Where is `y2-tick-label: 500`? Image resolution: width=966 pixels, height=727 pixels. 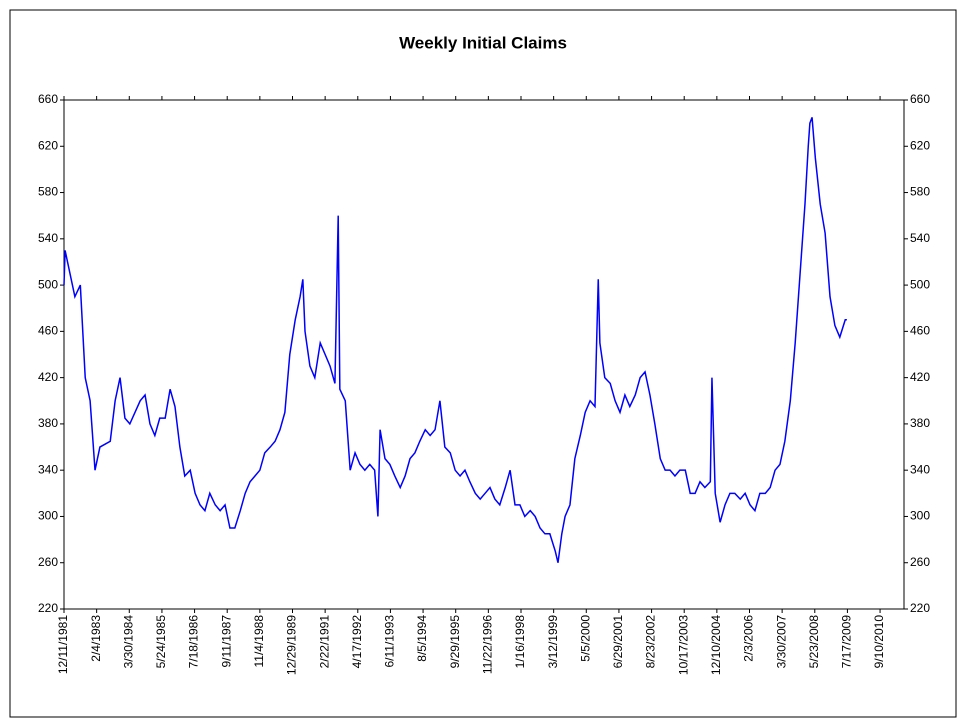 y2-tick-label: 500 is located at coordinates (920, 284).